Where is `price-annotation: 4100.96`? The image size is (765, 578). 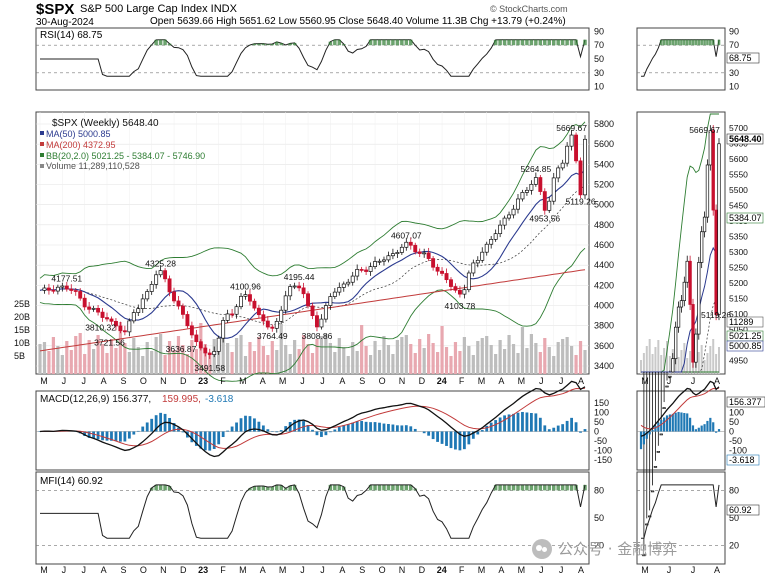
price-annotation: 4100.96 is located at coordinates (245, 286).